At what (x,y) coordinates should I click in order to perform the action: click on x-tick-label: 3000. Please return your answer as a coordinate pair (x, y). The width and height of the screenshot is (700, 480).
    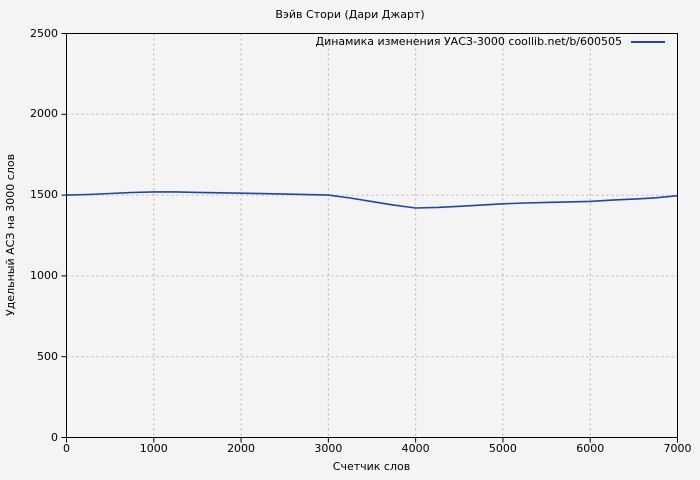
    Looking at the image, I should click on (328, 448).